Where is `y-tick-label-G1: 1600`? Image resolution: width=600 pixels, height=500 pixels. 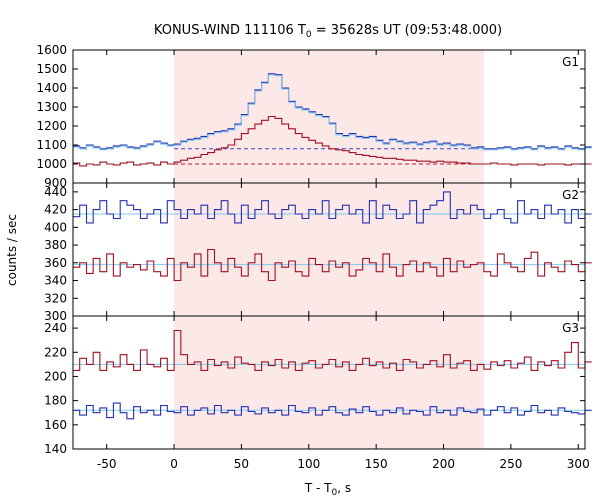
y-tick-label-G1: 1600 is located at coordinates (51, 50).